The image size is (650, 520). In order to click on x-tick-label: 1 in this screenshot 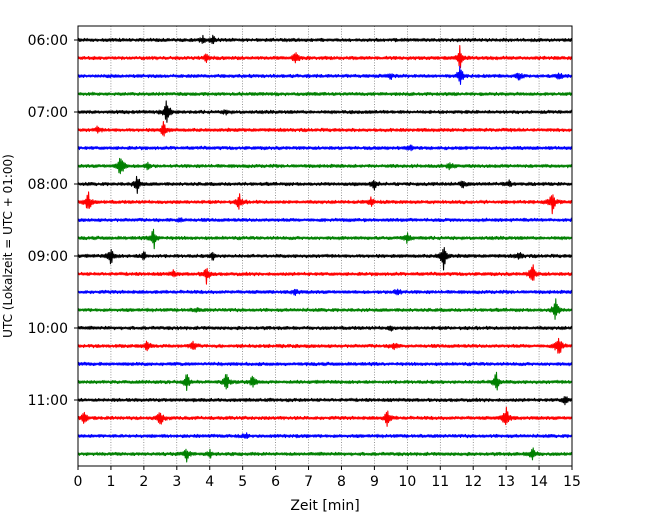, I will do `click(110, 482)`.